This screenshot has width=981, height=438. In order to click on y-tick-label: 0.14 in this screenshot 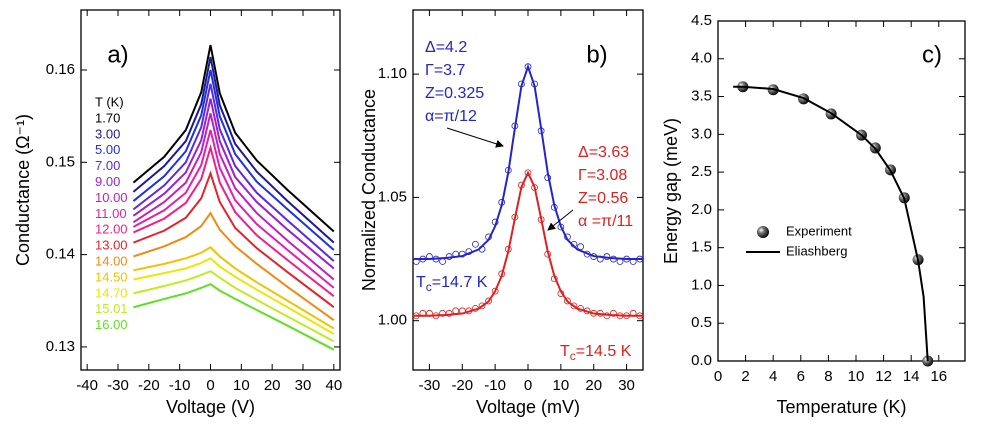, I will do `click(60, 254)`.